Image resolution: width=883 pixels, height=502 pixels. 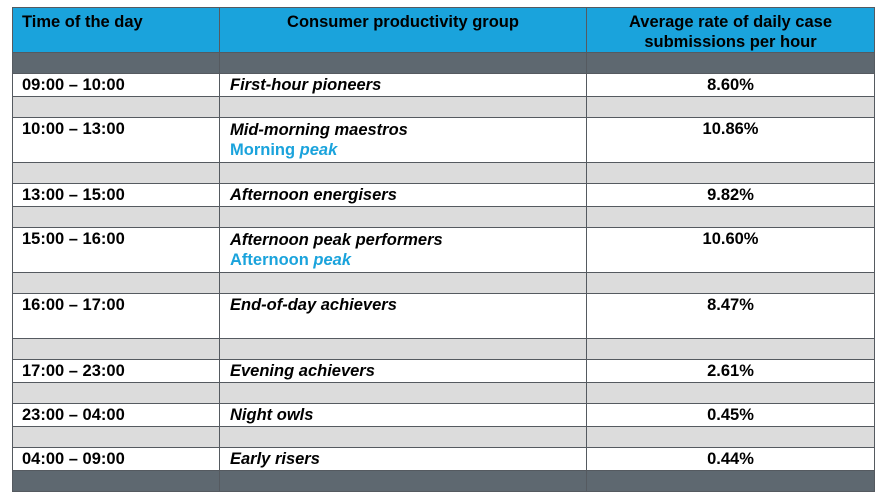 I want to click on table-row: 17:00 – 23:00 Evening achievers 2.61%, so click(x=443, y=371).